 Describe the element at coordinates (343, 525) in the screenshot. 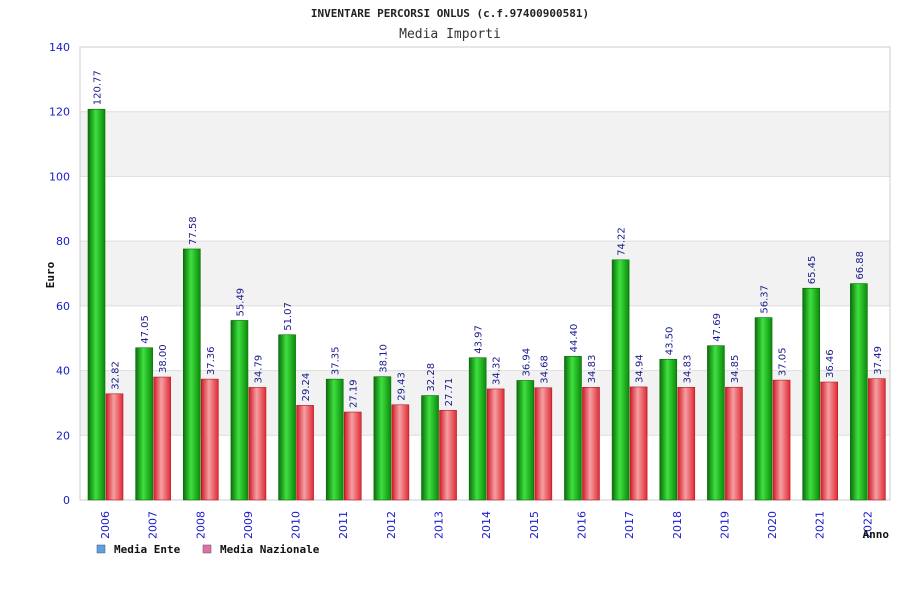

I see `x-tick-label: 2011` at that location.